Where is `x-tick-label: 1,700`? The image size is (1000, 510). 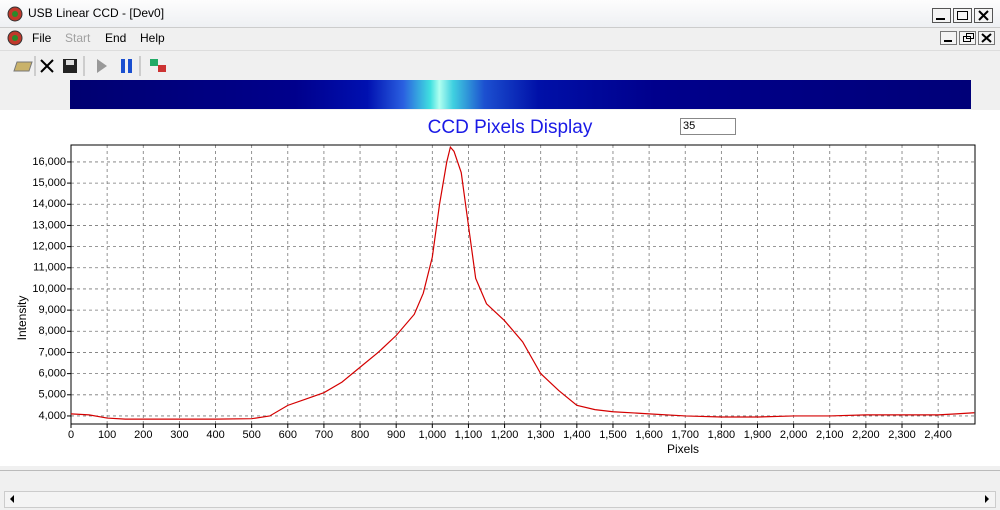 x-tick-label: 1,700 is located at coordinates (685, 435).